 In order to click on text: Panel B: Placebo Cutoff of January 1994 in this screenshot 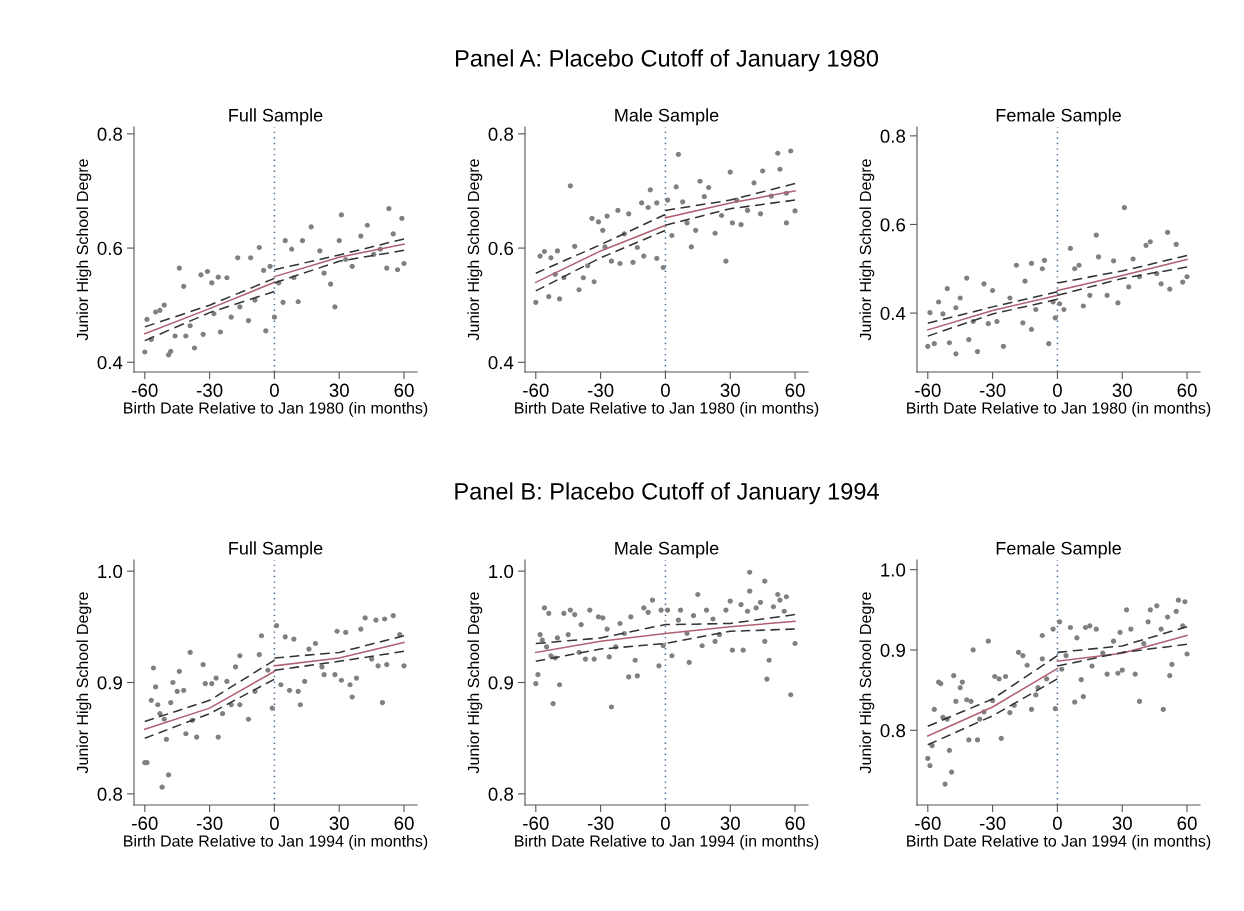, I will do `click(667, 493)`.